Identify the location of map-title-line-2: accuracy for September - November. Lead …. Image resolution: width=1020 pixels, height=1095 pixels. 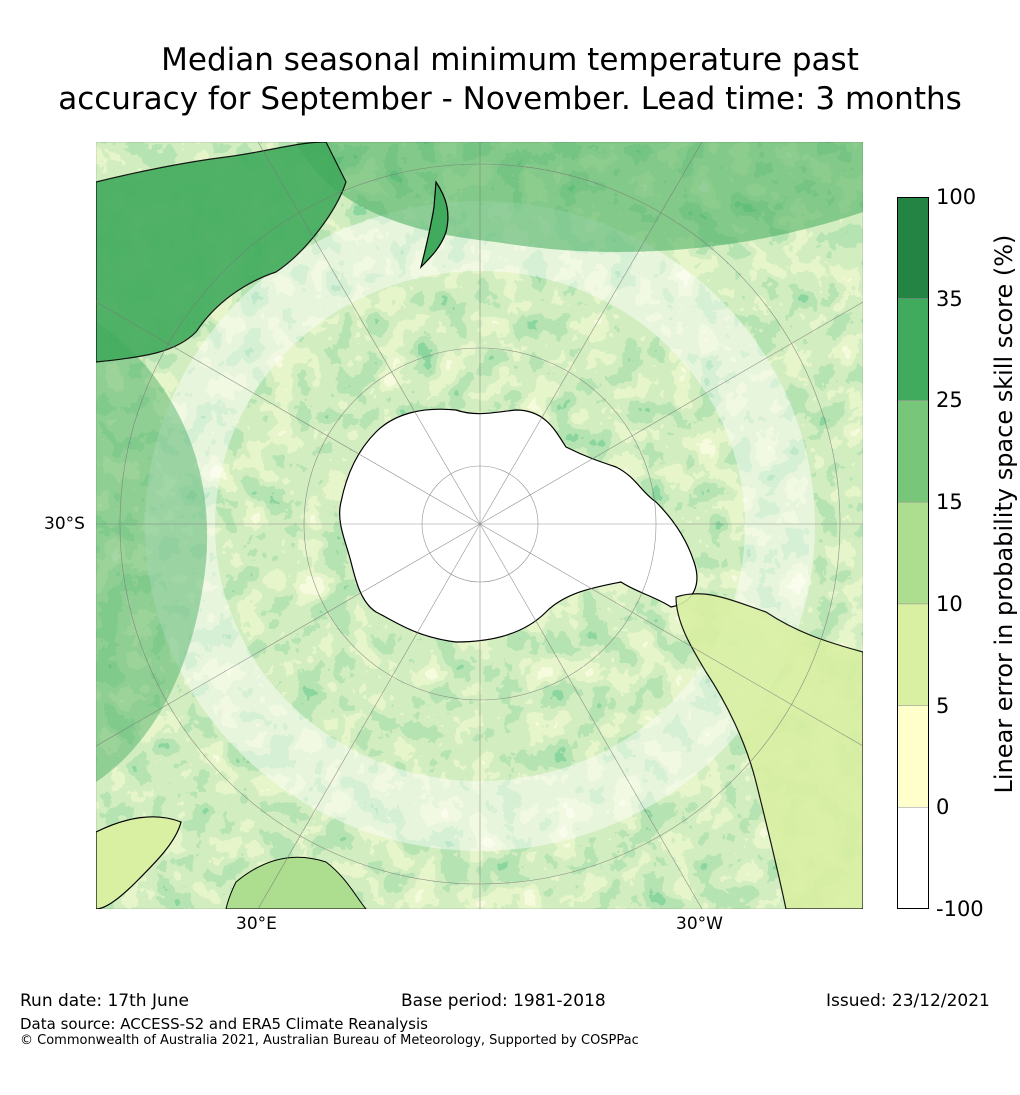
(510, 99).